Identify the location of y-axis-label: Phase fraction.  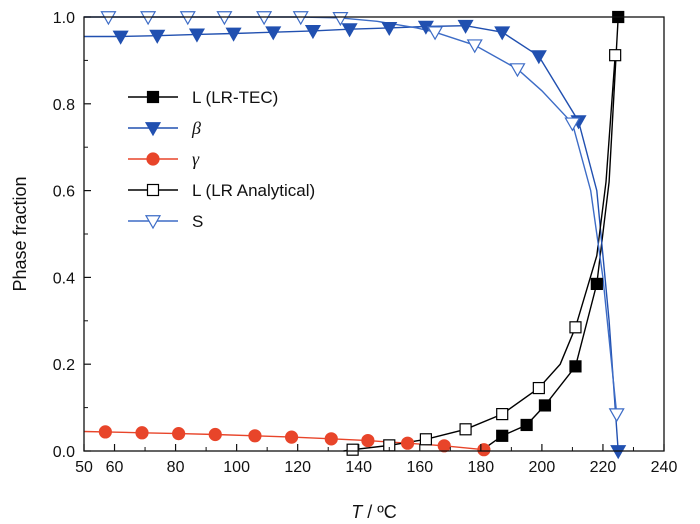
(20, 233).